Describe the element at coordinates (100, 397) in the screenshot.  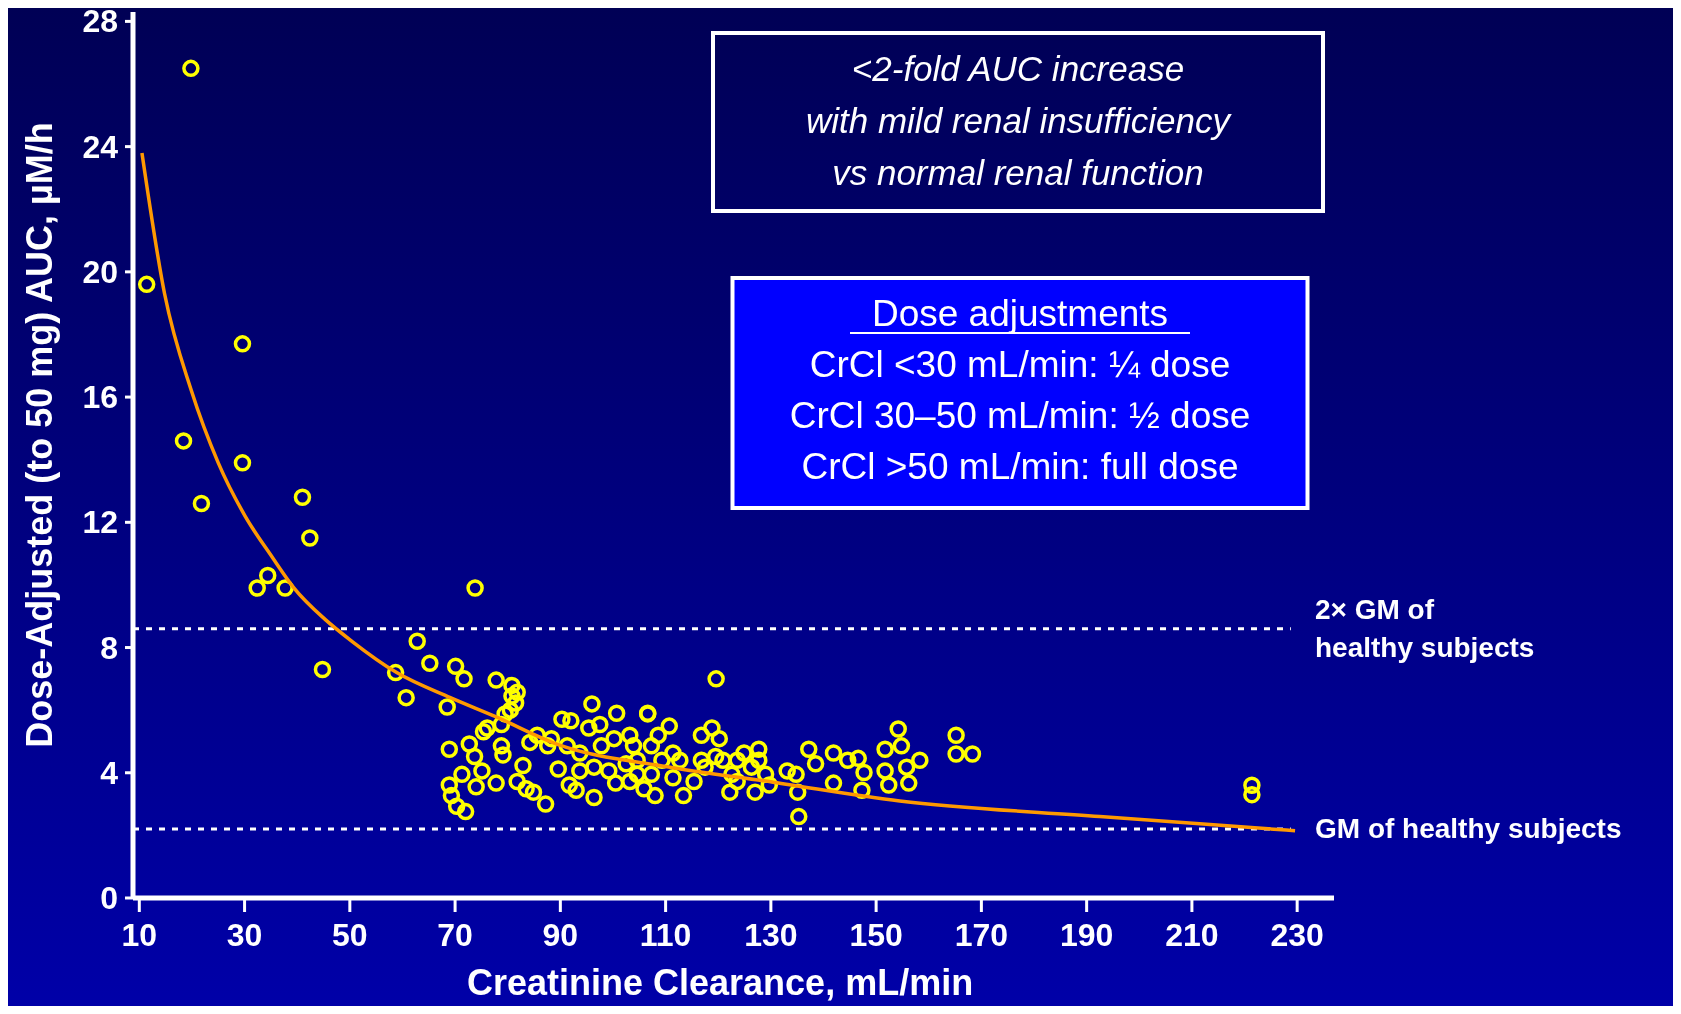
I see `y-tick-label: 16` at that location.